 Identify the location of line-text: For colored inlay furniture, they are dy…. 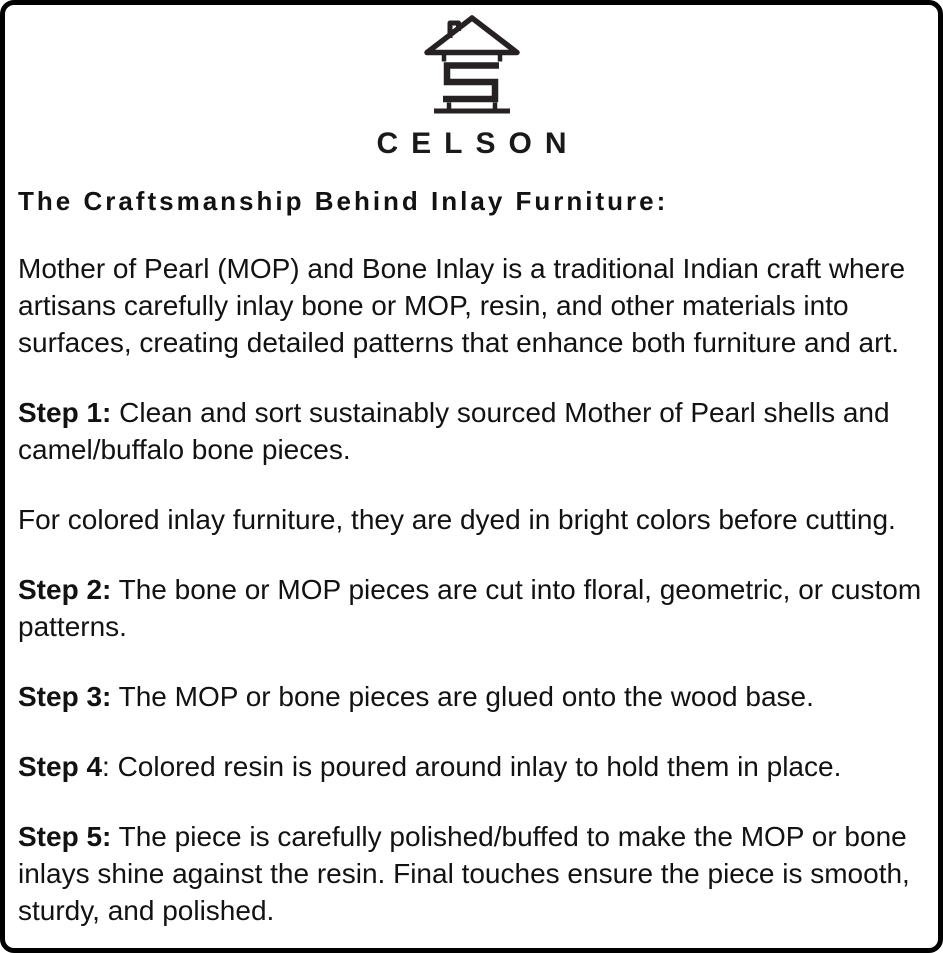
(457, 519).